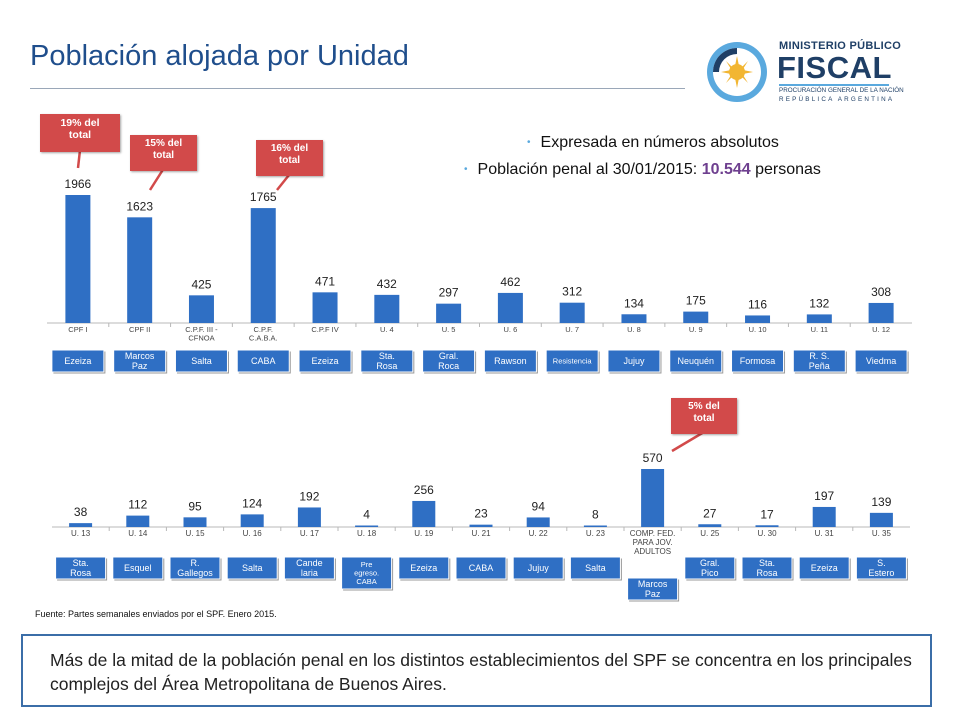  I want to click on category-label: U. 9, so click(696, 329).